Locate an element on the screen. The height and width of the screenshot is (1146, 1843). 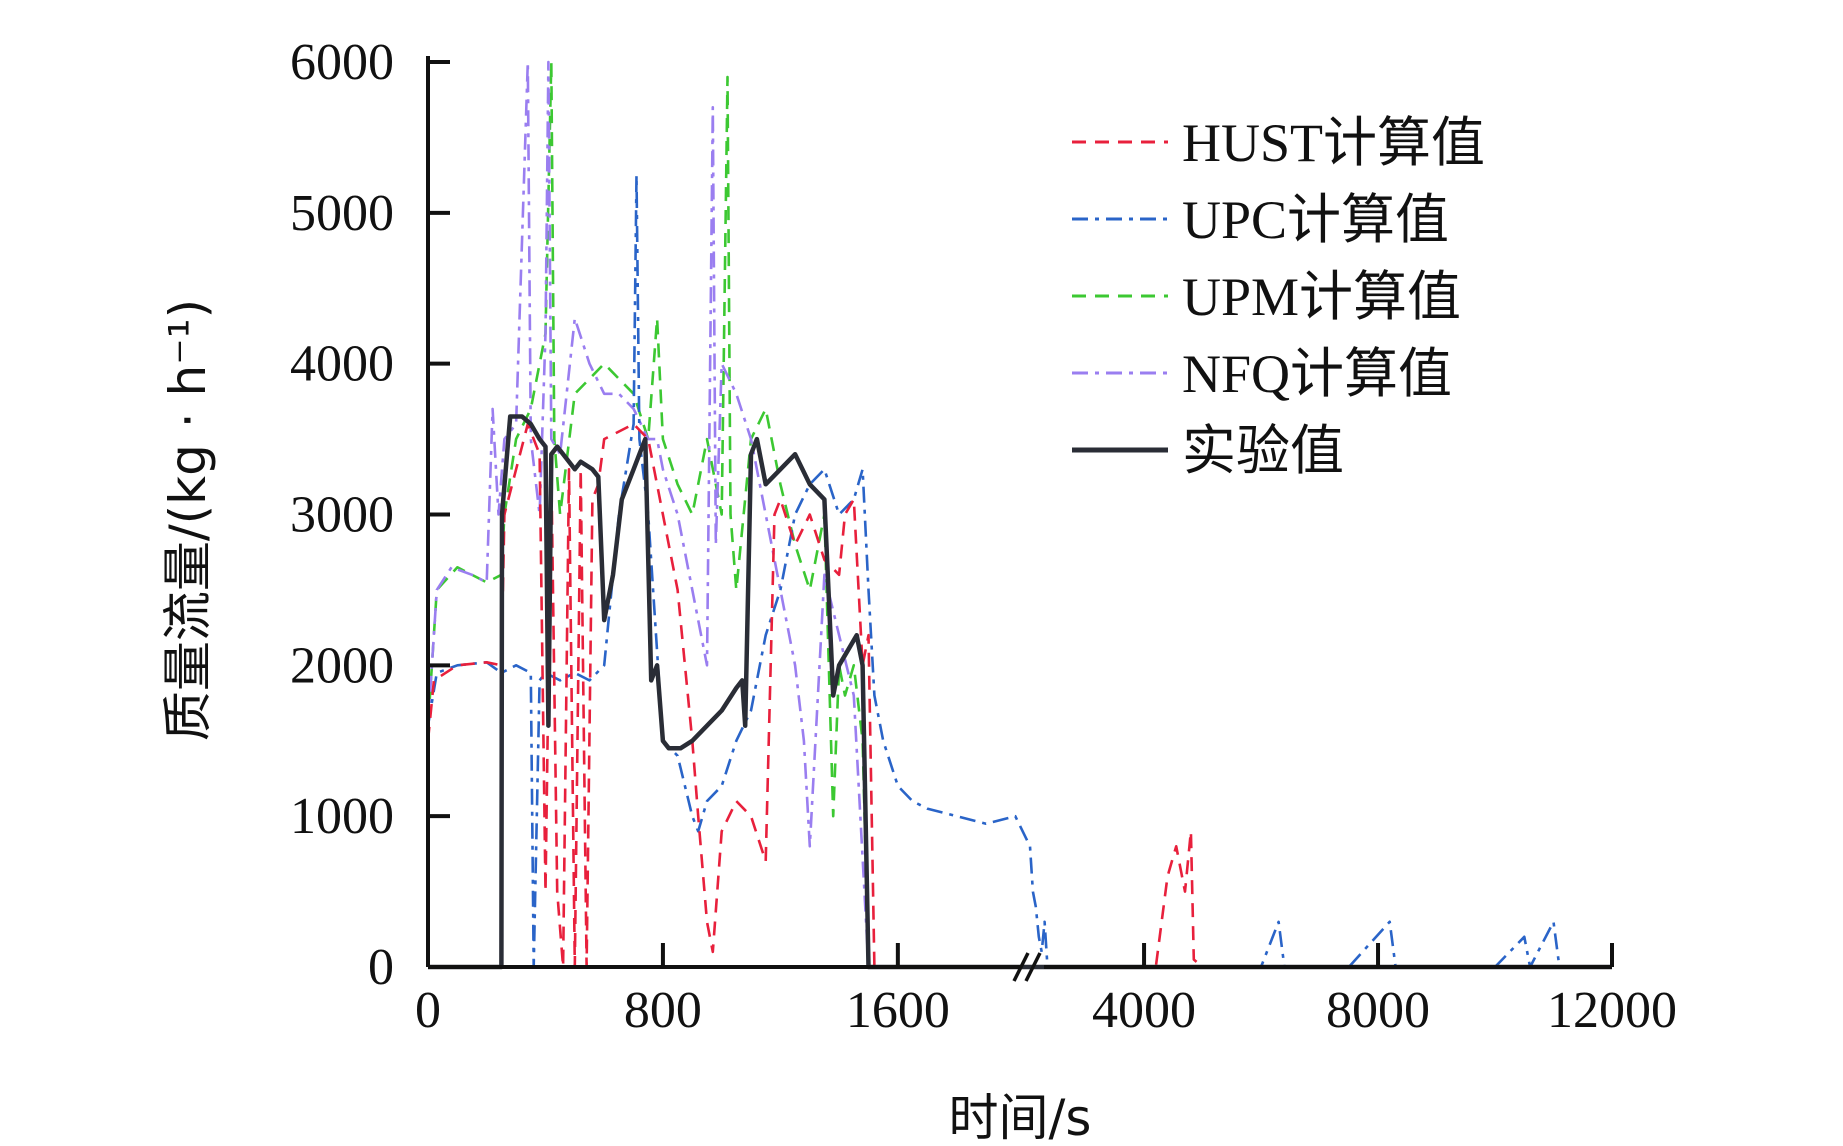
y-tick-label-2000: 2000 is located at coordinates (342, 665).